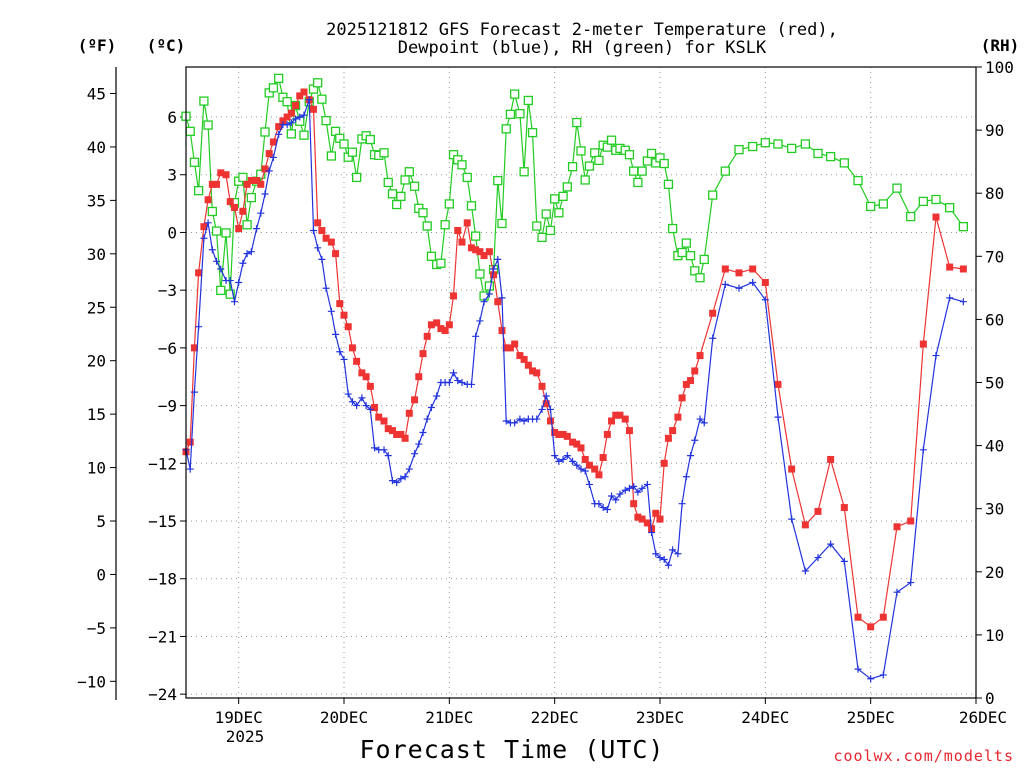  I want to click on celsius-tick-label: −21, so click(162, 636).